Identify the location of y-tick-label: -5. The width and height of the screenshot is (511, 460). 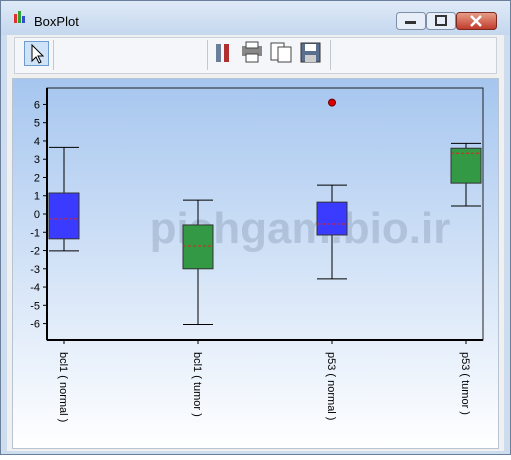
(35, 306).